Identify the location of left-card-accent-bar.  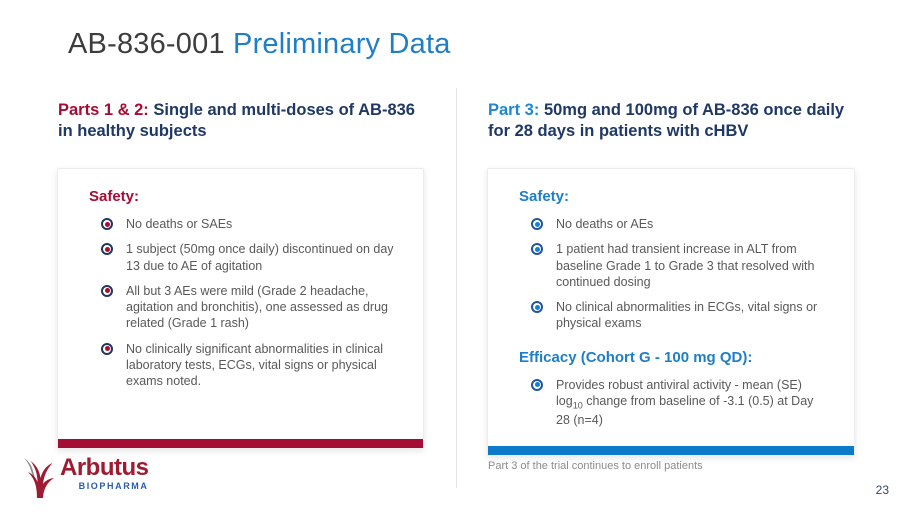
(240, 443).